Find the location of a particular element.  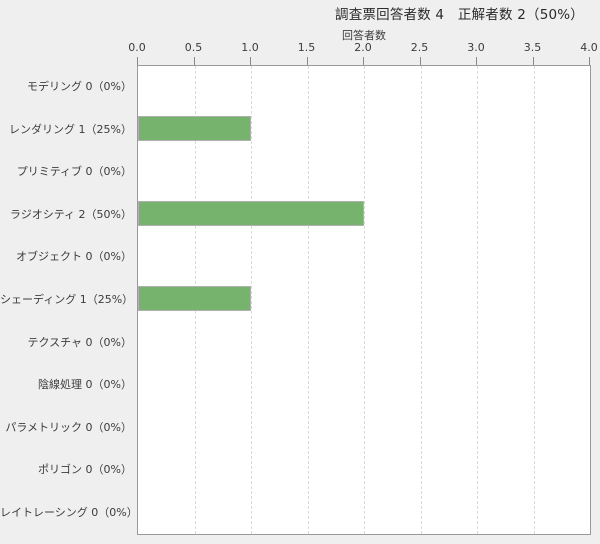

bar-row: モデリング 0（0%） is located at coordinates (295, 86).